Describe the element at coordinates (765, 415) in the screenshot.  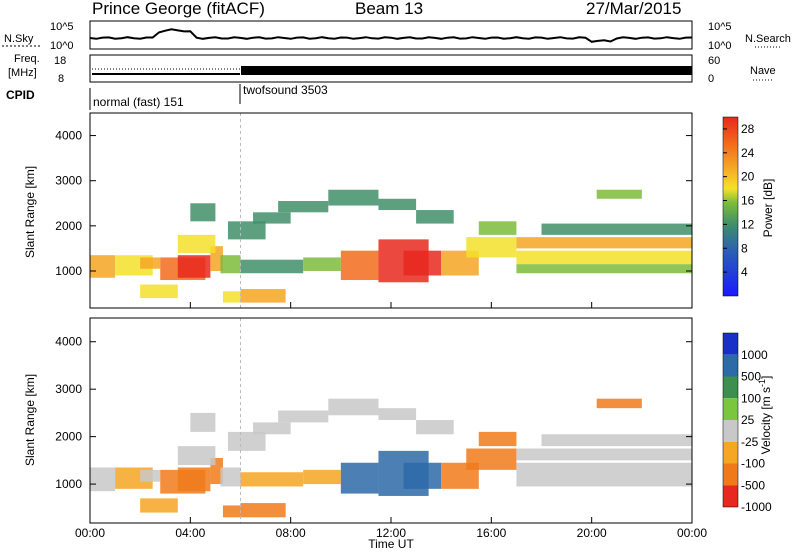
I see `velocity-colorbar-label: Velocity [m s-1]` at that location.